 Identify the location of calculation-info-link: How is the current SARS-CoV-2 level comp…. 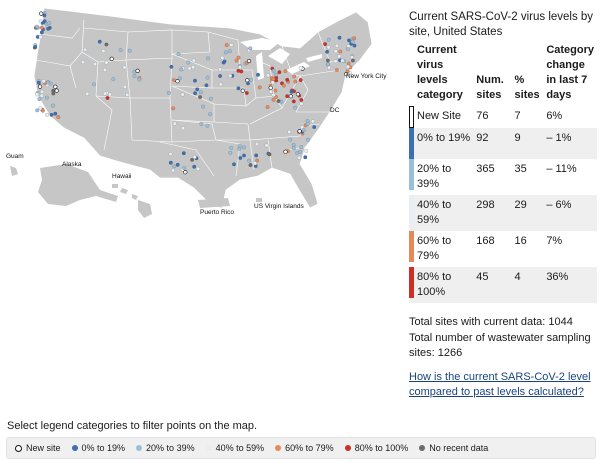
(500, 384).